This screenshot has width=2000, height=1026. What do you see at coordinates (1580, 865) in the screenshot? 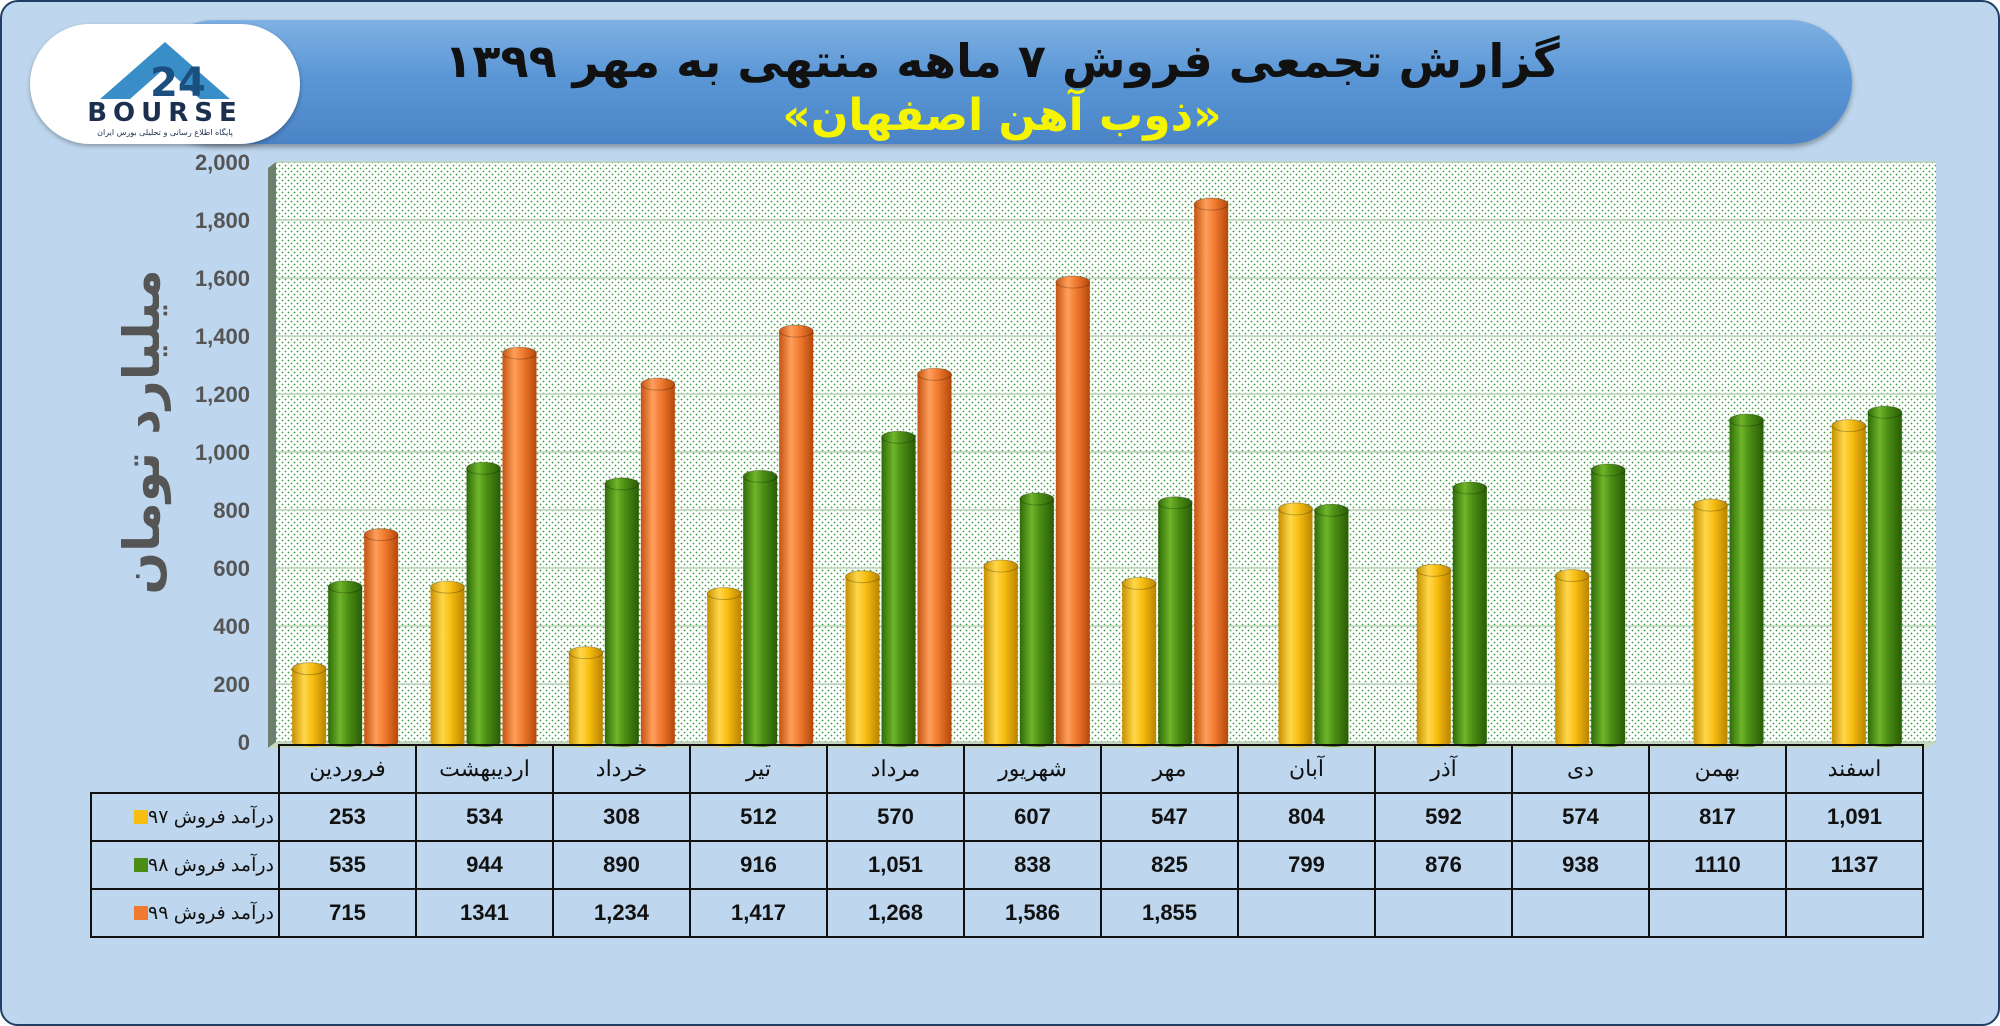
I see `data-label: 938` at bounding box center [1580, 865].